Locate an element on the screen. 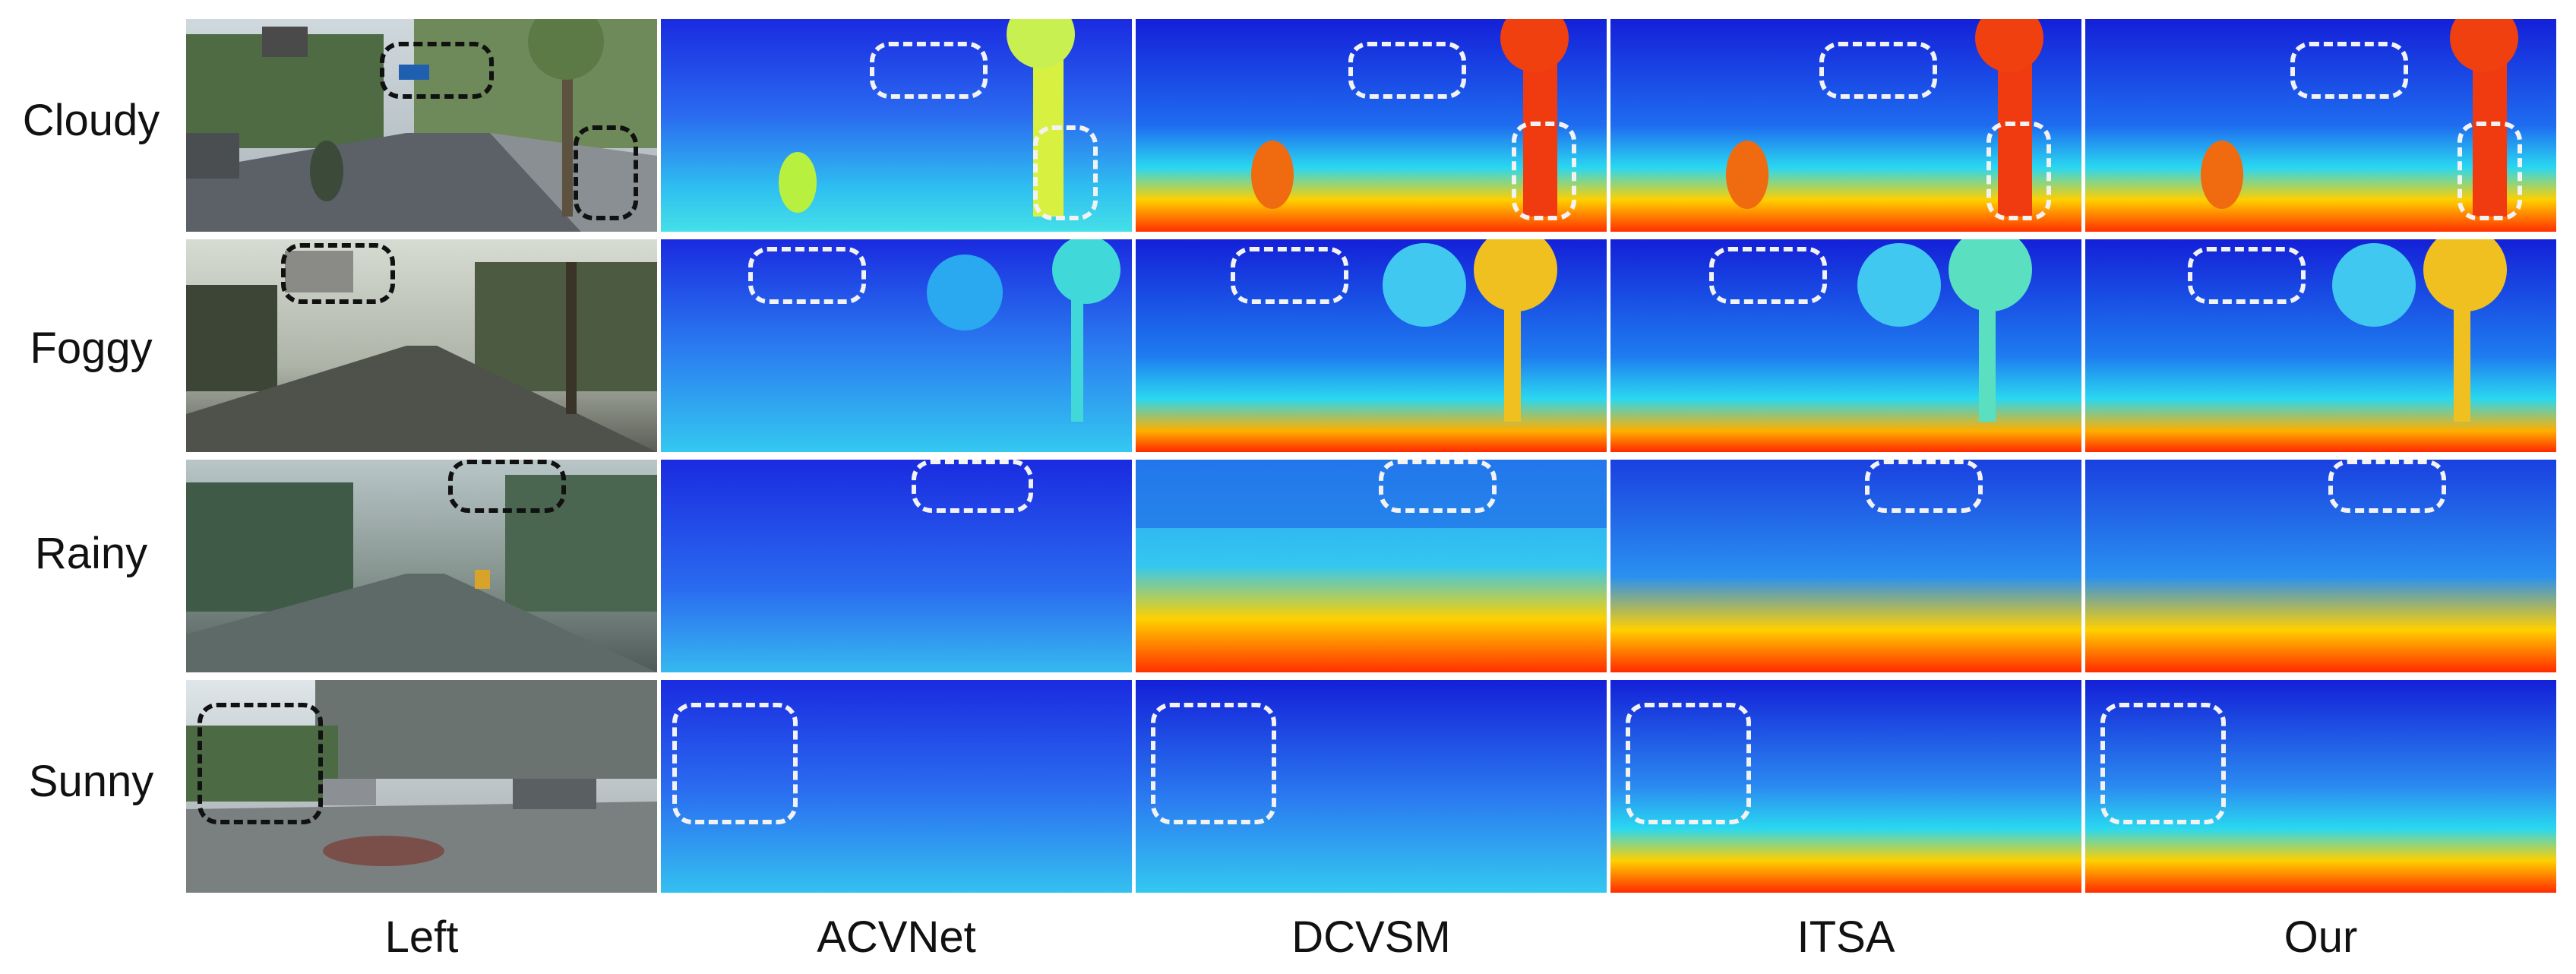 This screenshot has height=974, width=2576. col-label-left: Left is located at coordinates (421, 937).